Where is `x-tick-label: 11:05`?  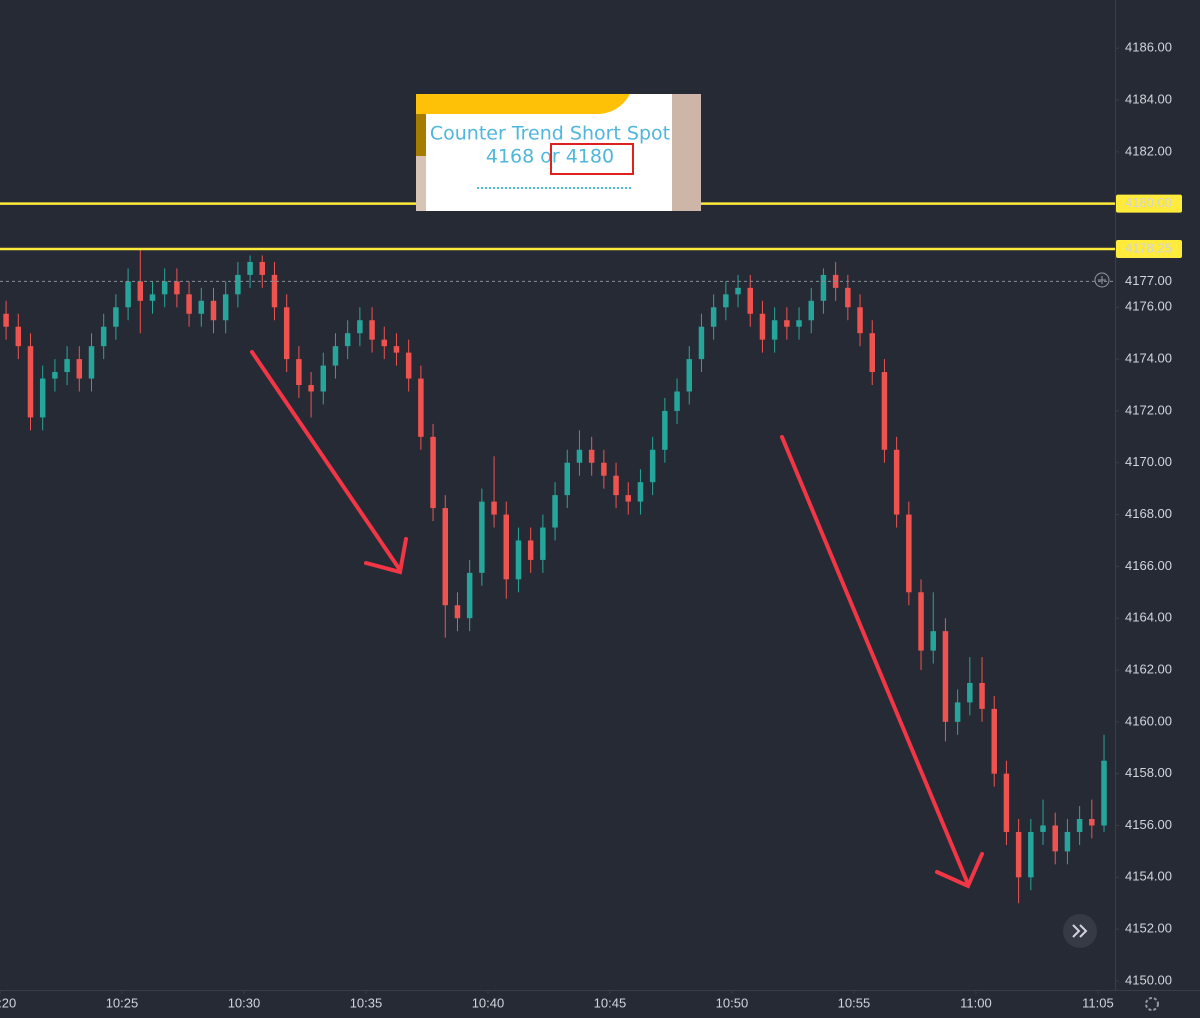
x-tick-label: 11:05 is located at coordinates (1098, 1002).